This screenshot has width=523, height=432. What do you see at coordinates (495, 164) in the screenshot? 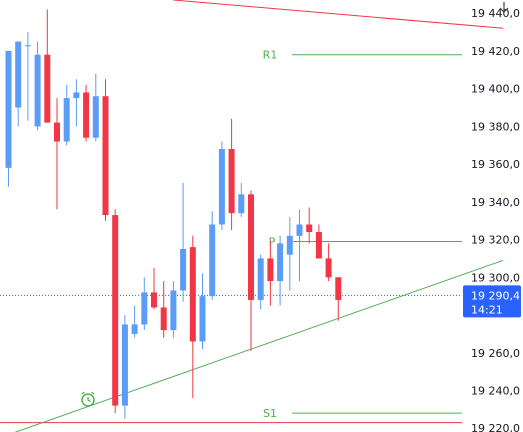
I see `price-axis-tick-label: 19 360,0` at bounding box center [495, 164].